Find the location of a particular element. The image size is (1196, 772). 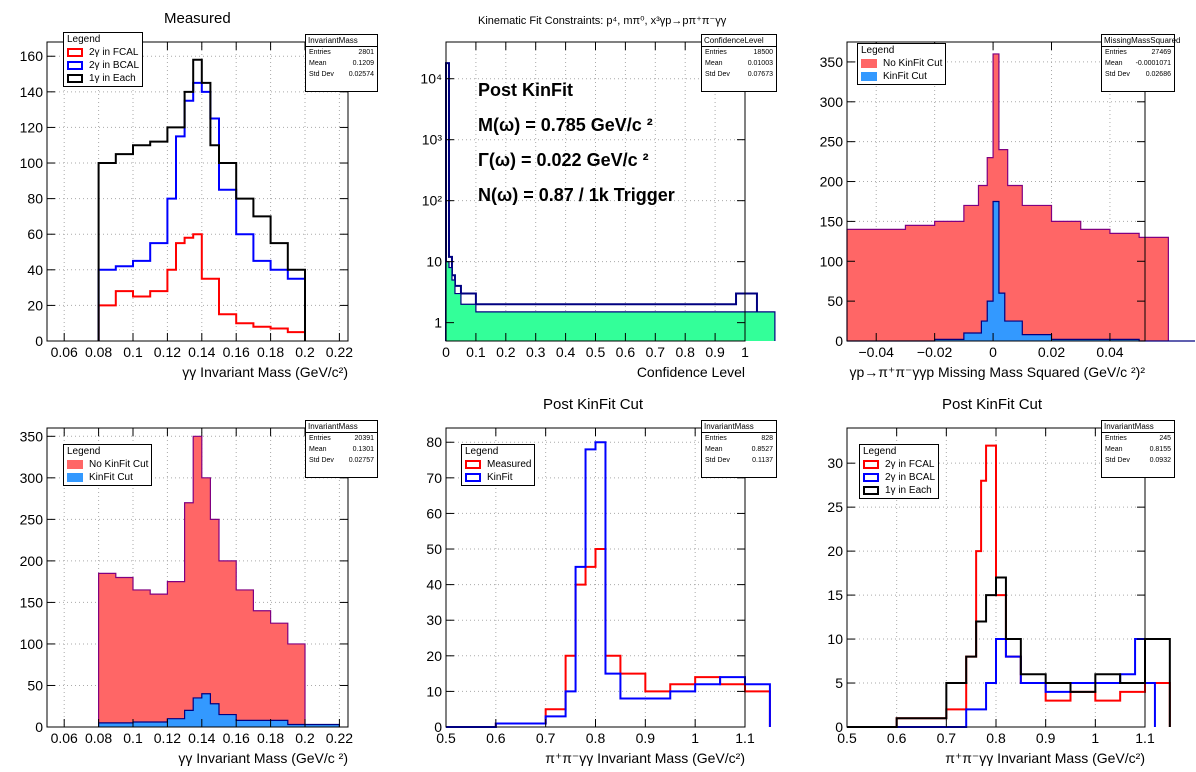

legend-item: No KinFit Cut is located at coordinates (107, 464).